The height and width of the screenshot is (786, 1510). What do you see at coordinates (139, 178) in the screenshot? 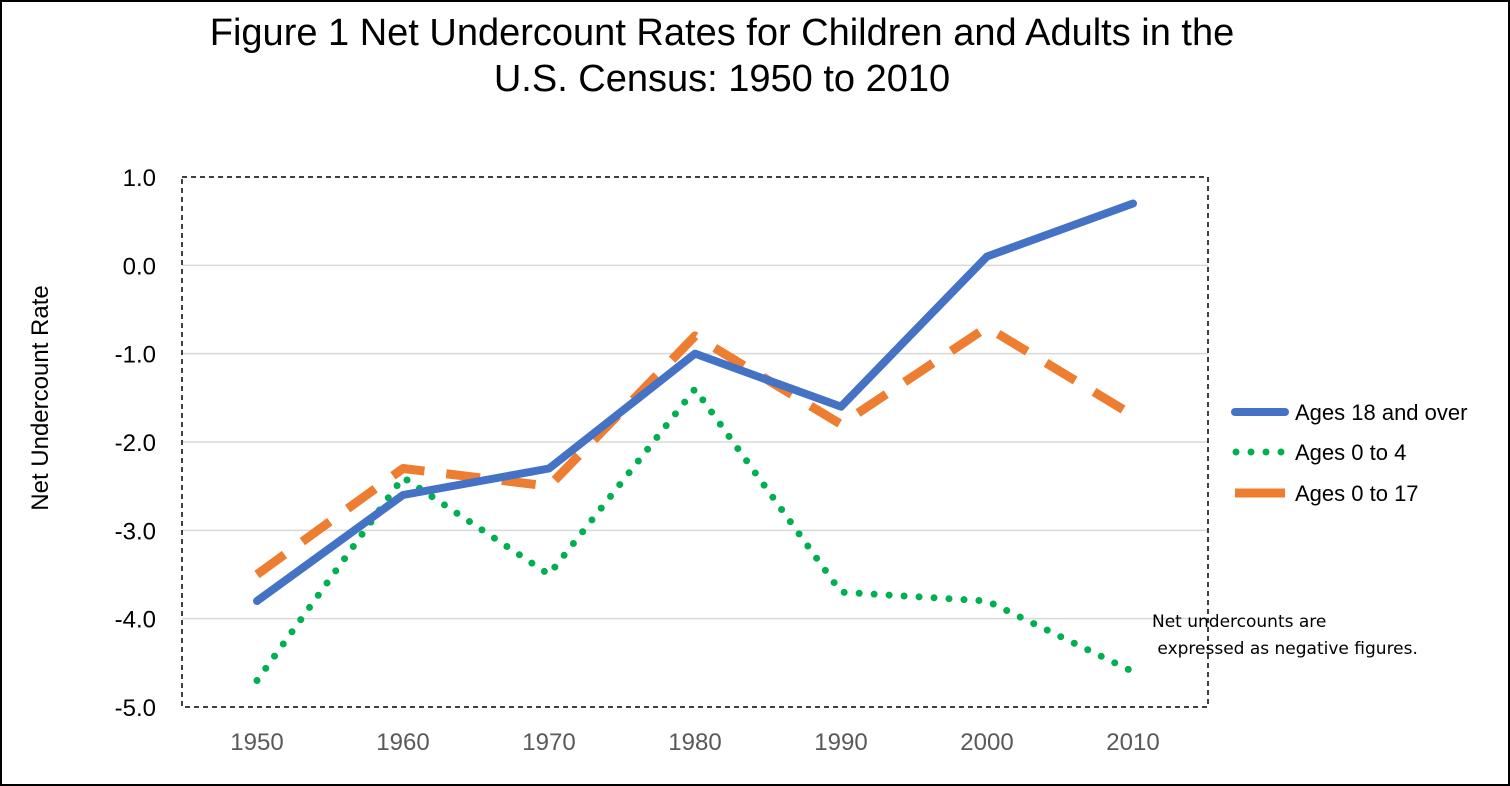
I see `y-tick-label: 1.0` at bounding box center [139, 178].